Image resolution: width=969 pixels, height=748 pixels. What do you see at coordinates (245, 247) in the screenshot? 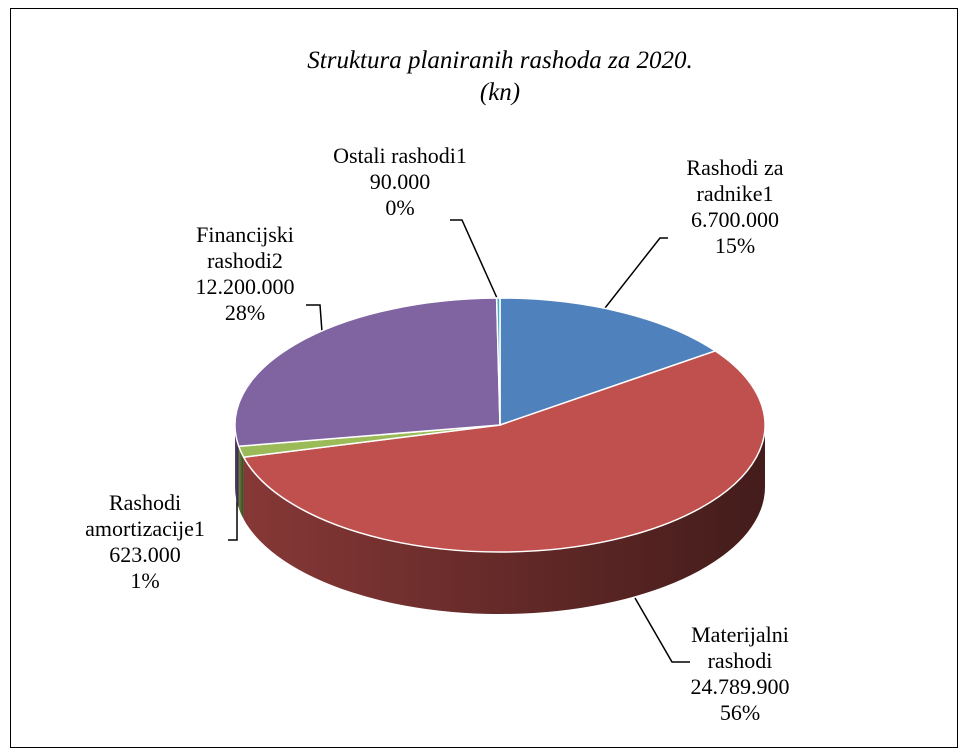
I see `category-label: Financijski rashodi2` at bounding box center [245, 247].